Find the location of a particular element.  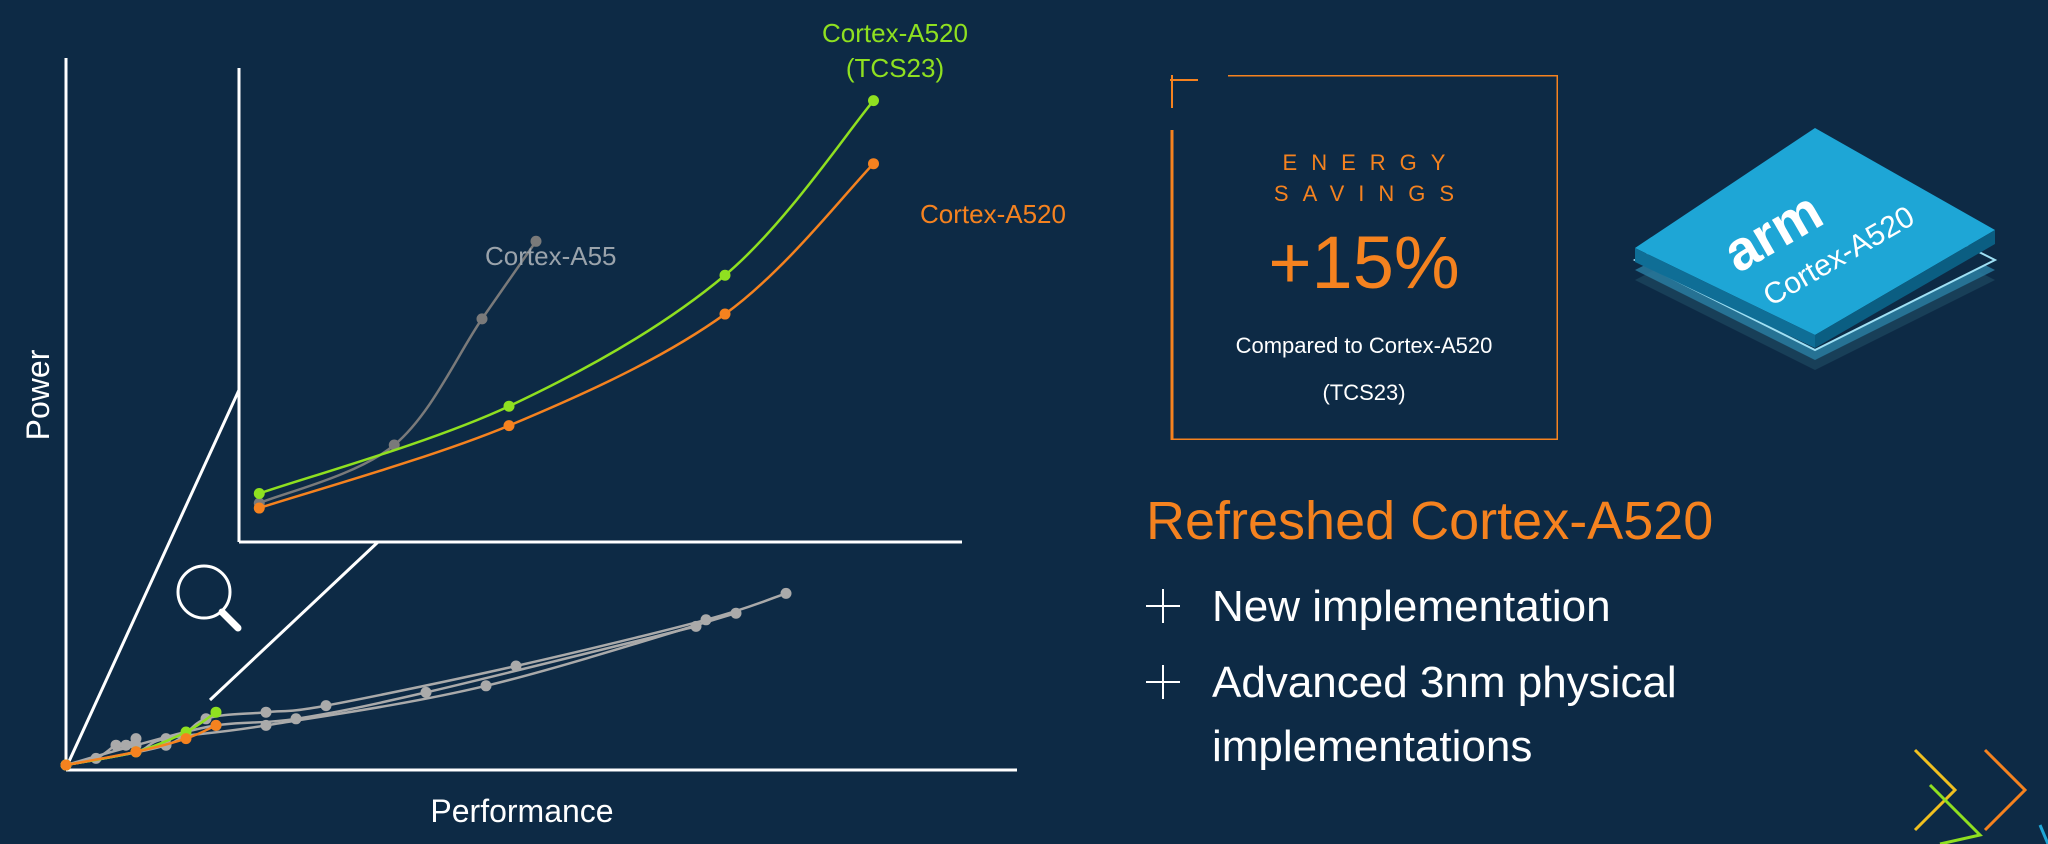

inset-label-a520: Cortex-A520 is located at coordinates (993, 214).